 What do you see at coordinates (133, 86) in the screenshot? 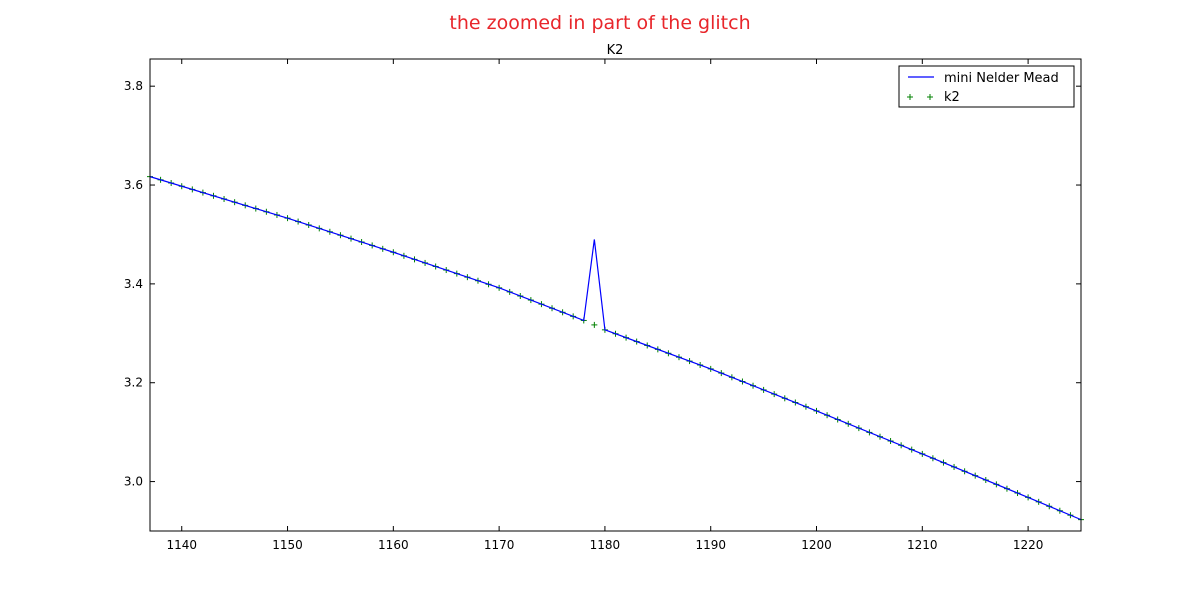
I see `y-tick-label: 3.8` at bounding box center [133, 86].